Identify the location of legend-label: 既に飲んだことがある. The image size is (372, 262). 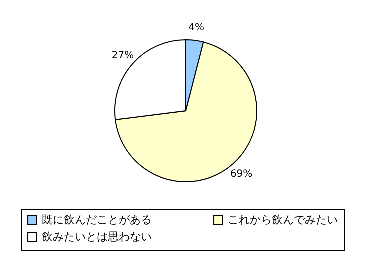
(97, 220).